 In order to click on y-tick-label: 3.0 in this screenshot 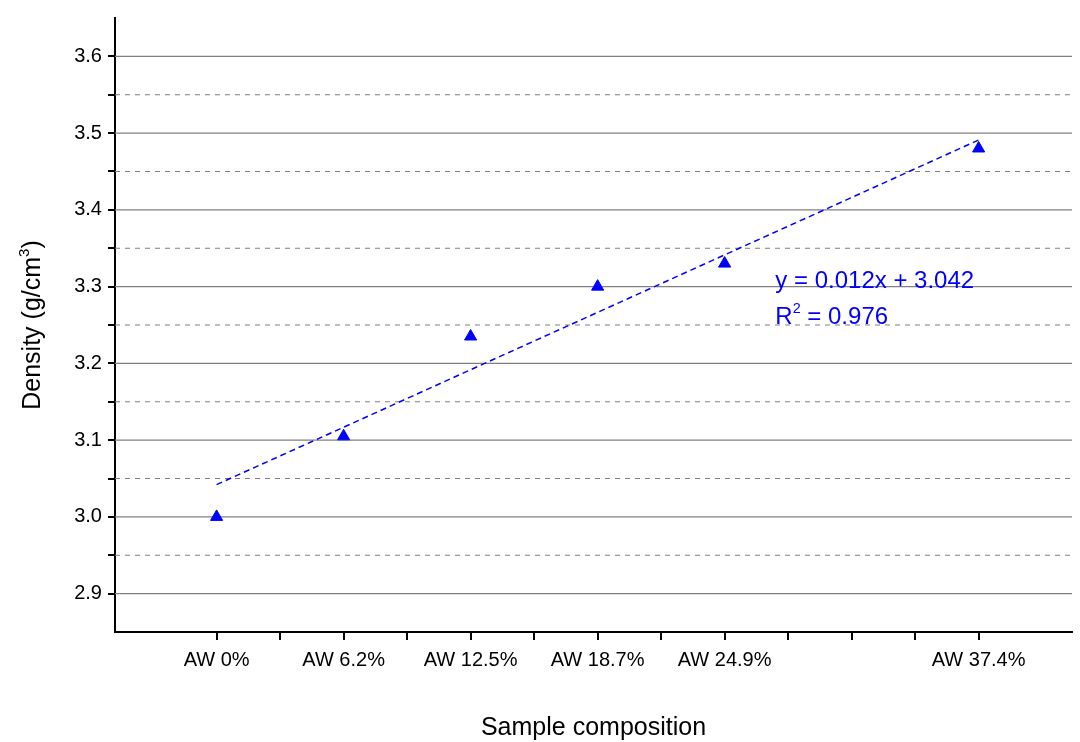, I will do `click(88, 515)`.